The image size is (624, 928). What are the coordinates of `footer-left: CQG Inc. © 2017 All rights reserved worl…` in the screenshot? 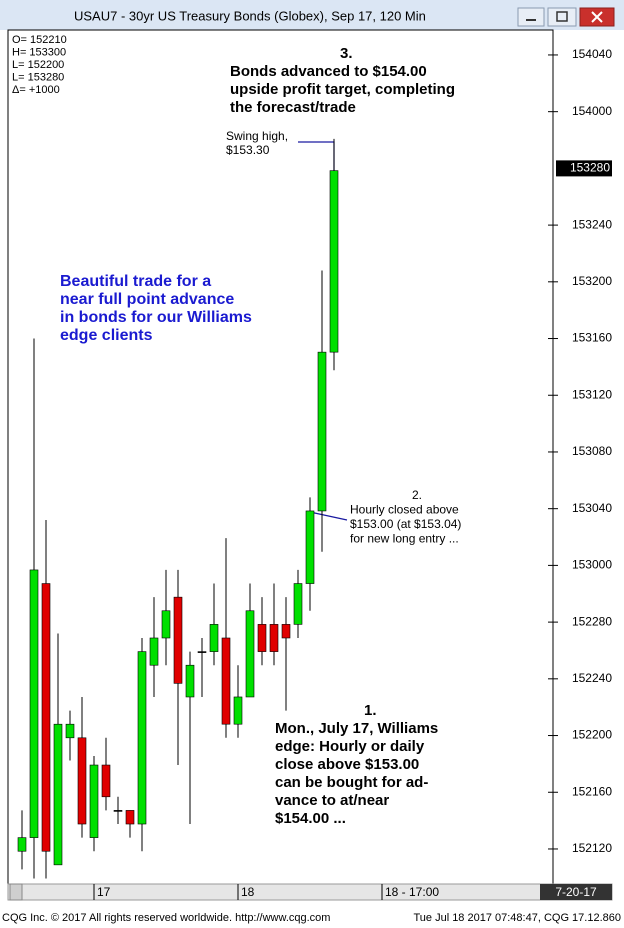 It's located at (166, 918).